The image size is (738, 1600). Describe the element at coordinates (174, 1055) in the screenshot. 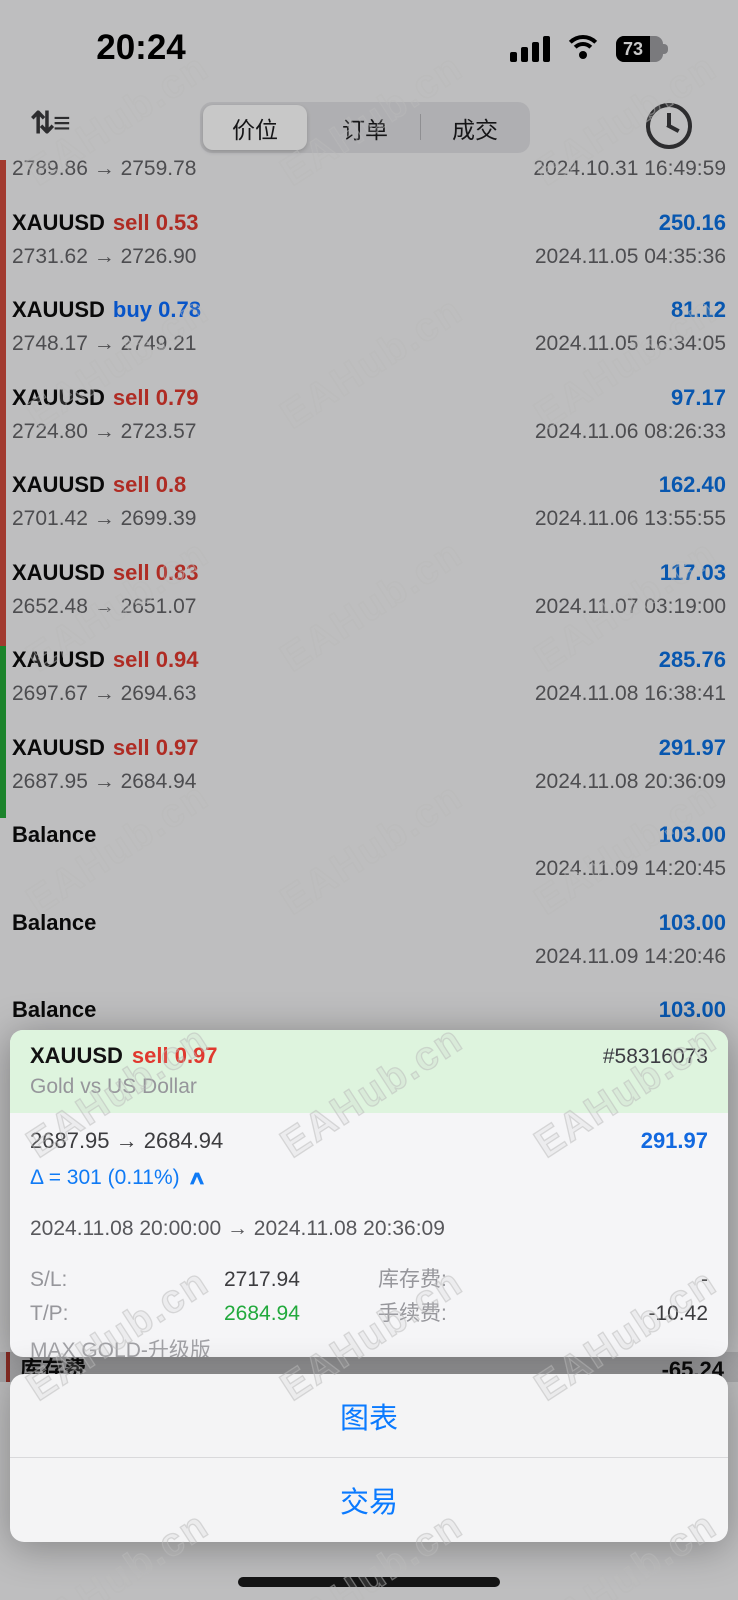

I see `detail-action: sell 0.97` at that location.